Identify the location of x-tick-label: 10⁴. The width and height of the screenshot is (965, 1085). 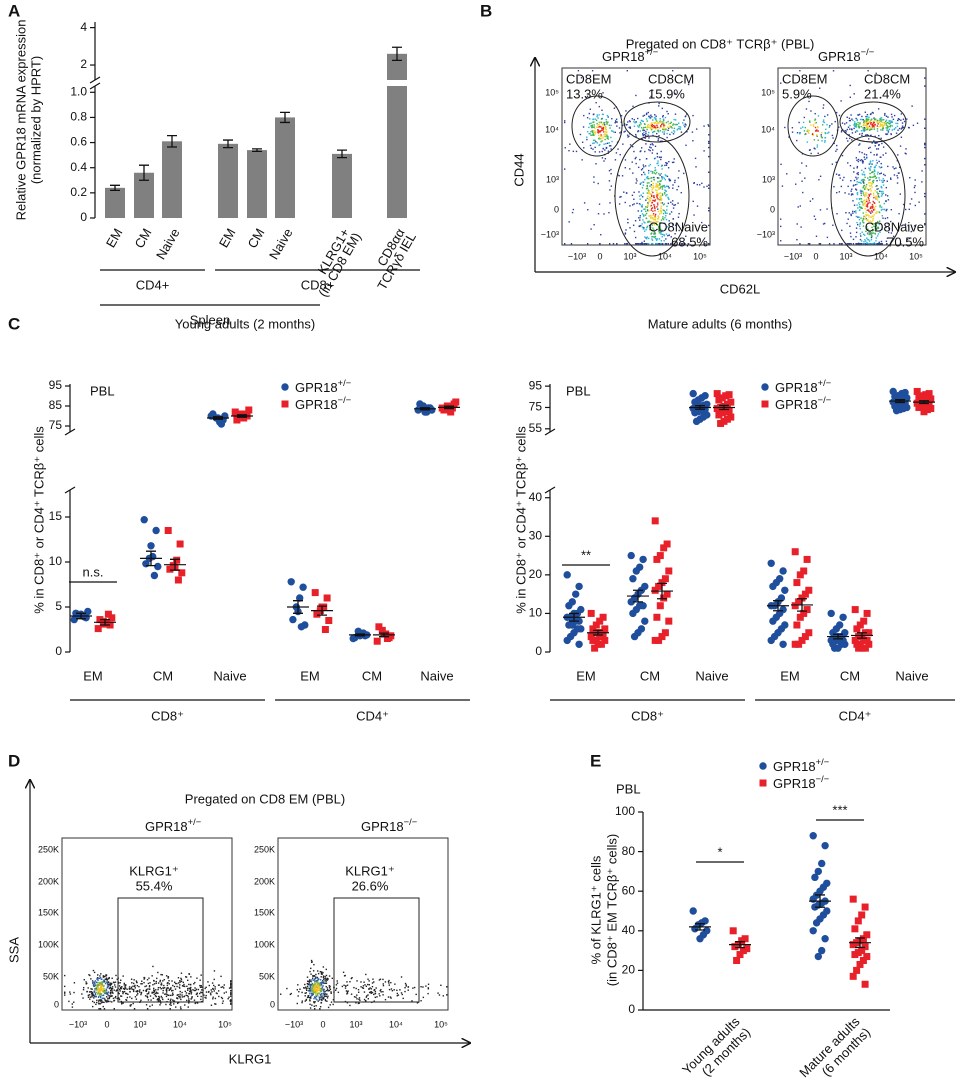
(180, 1024).